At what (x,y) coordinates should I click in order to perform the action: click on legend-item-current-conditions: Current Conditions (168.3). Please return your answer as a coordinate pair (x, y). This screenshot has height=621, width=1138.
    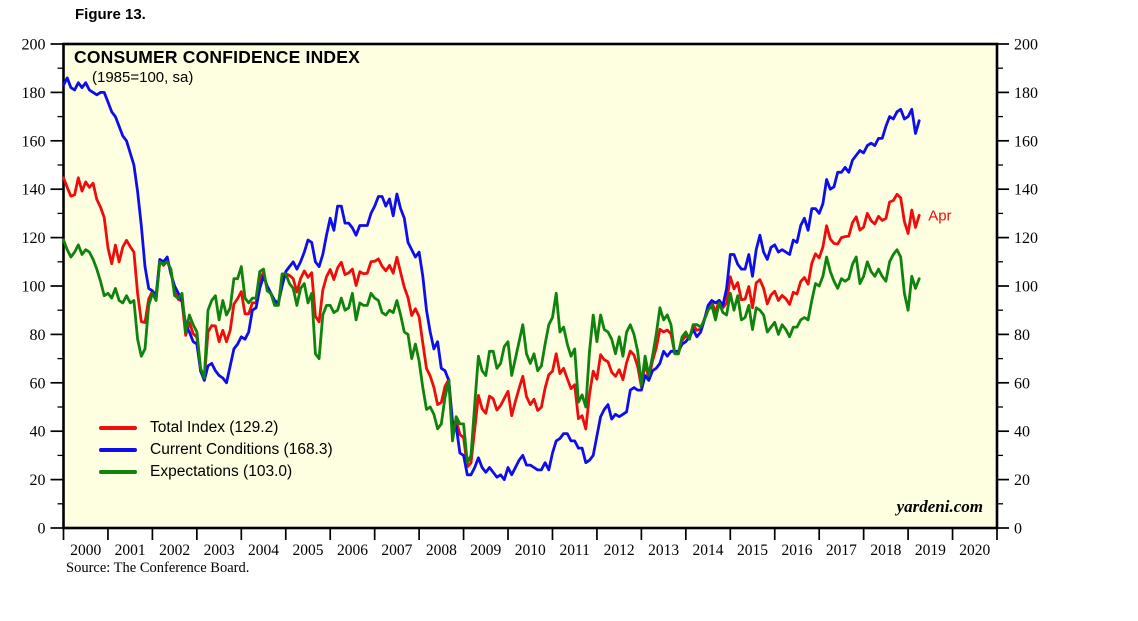
    Looking at the image, I should click on (216, 450).